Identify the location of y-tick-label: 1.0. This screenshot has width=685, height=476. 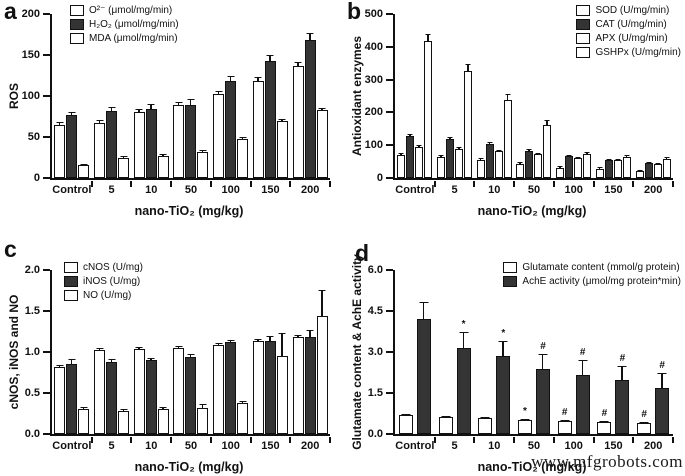
(32, 352).